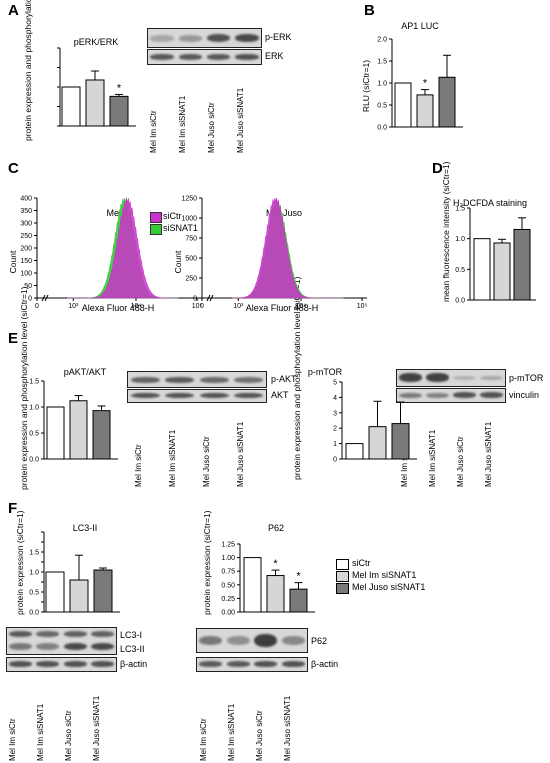 The height and width of the screenshot is (763, 550). What do you see at coordinates (382, 40) in the screenshot?
I see `y-tick-label-b-4: 2.0` at bounding box center [382, 40].